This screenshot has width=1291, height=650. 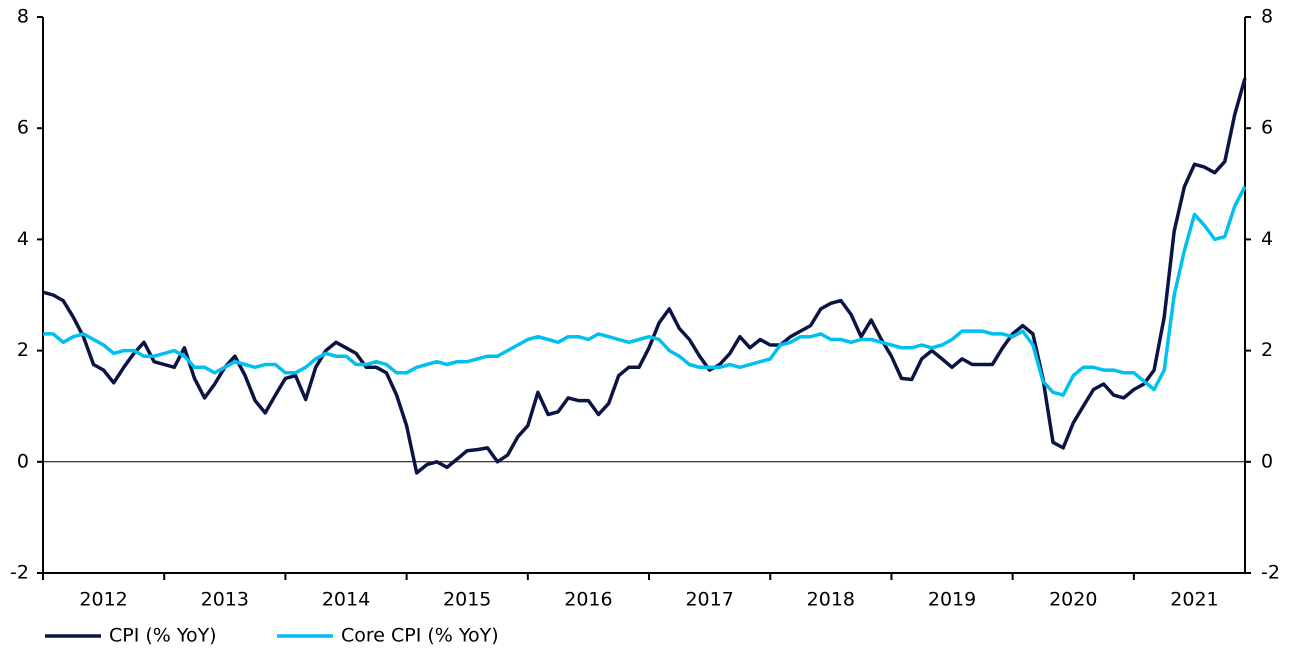 I want to click on y-tick-label: 4, so click(x=23, y=239).